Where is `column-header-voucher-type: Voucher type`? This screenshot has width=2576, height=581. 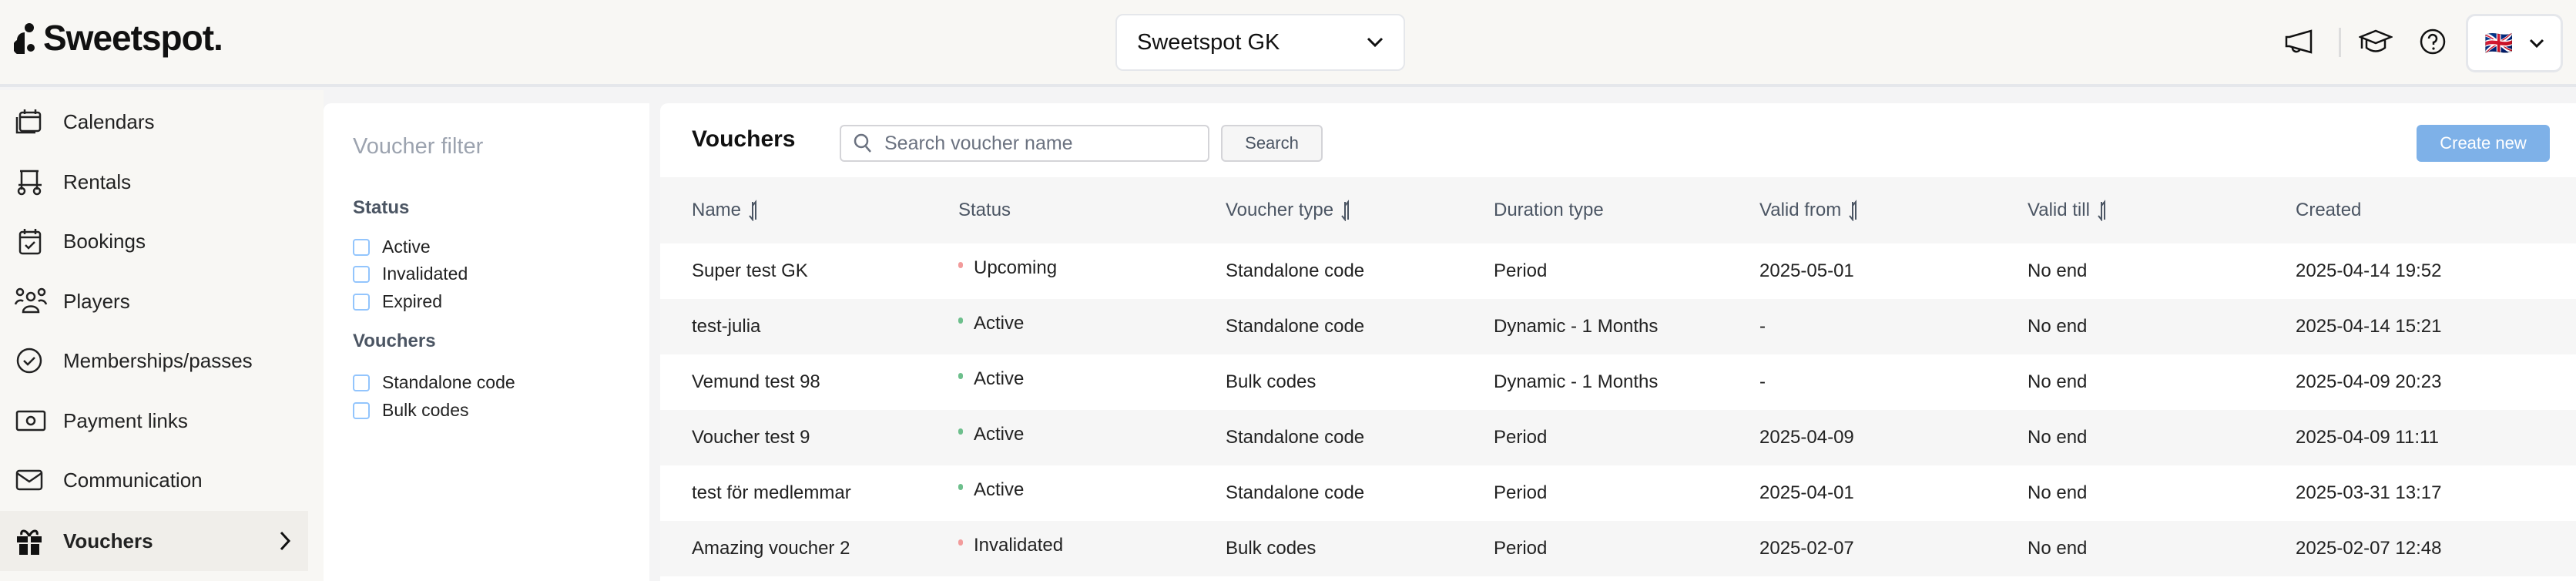
column-header-voucher-type: Voucher type is located at coordinates (1289, 210).